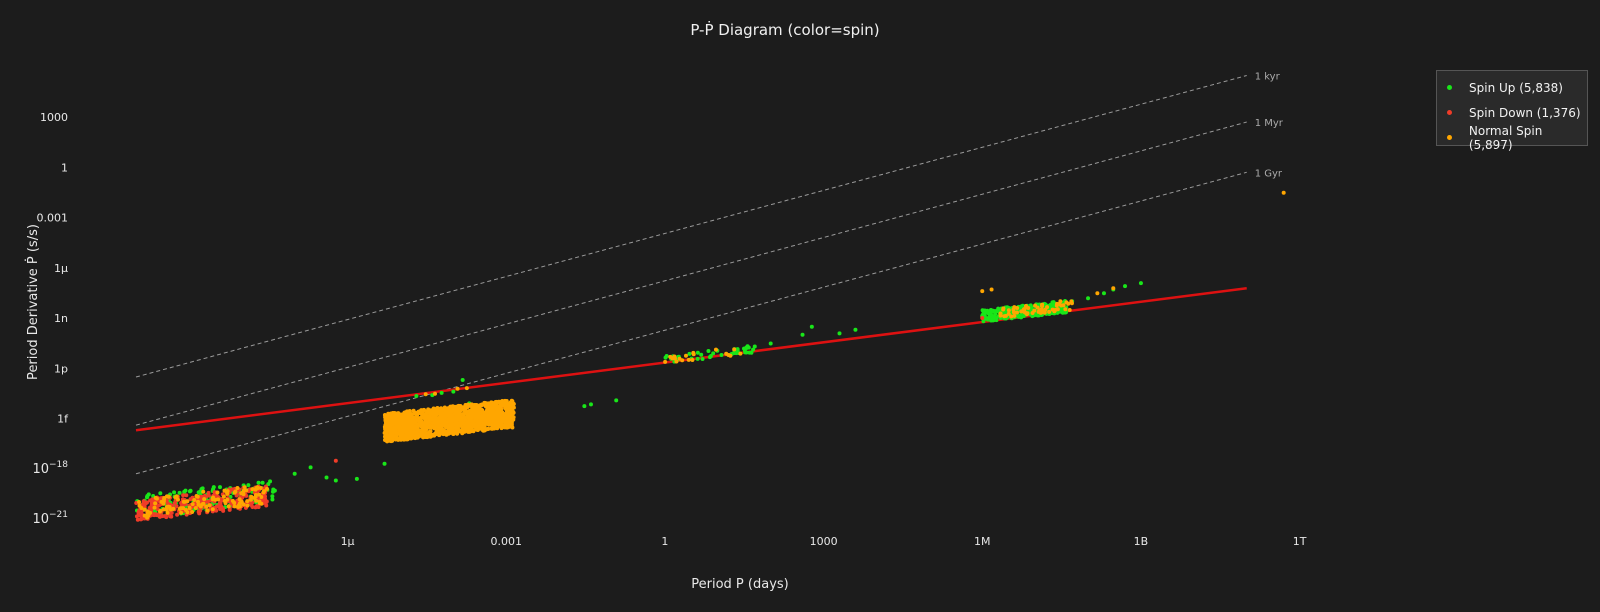  Describe the element at coordinates (506, 541) in the screenshot. I see `x-tick-label: 0.001` at that location.